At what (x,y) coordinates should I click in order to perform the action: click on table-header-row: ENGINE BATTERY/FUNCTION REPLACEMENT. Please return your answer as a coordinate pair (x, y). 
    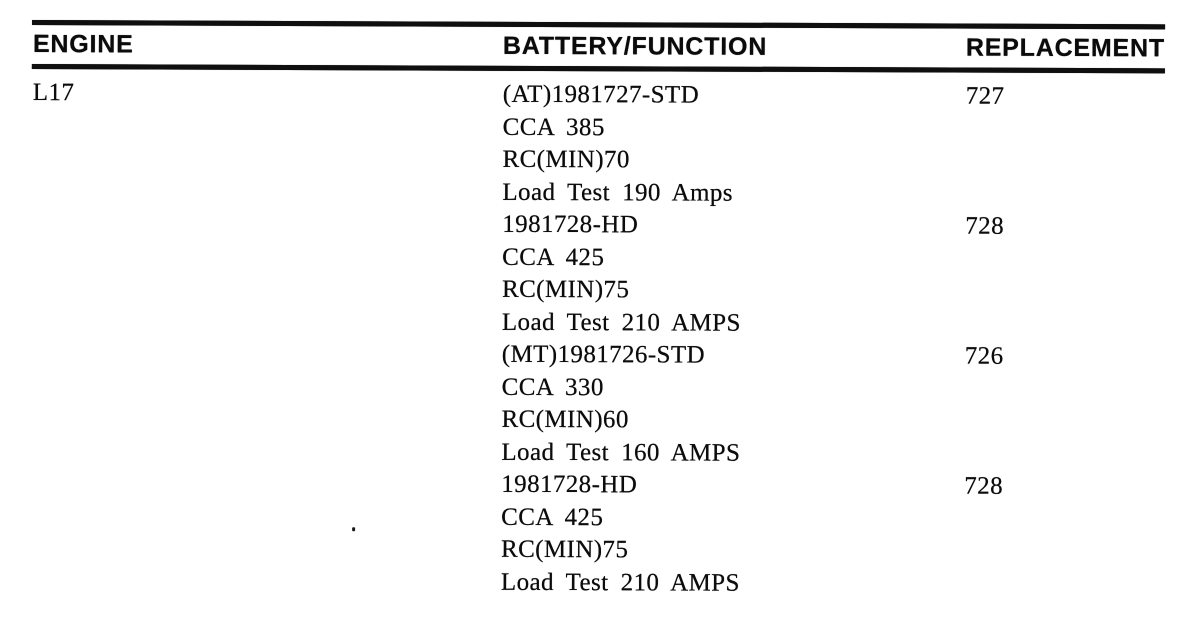
    Looking at the image, I should click on (598, 46).